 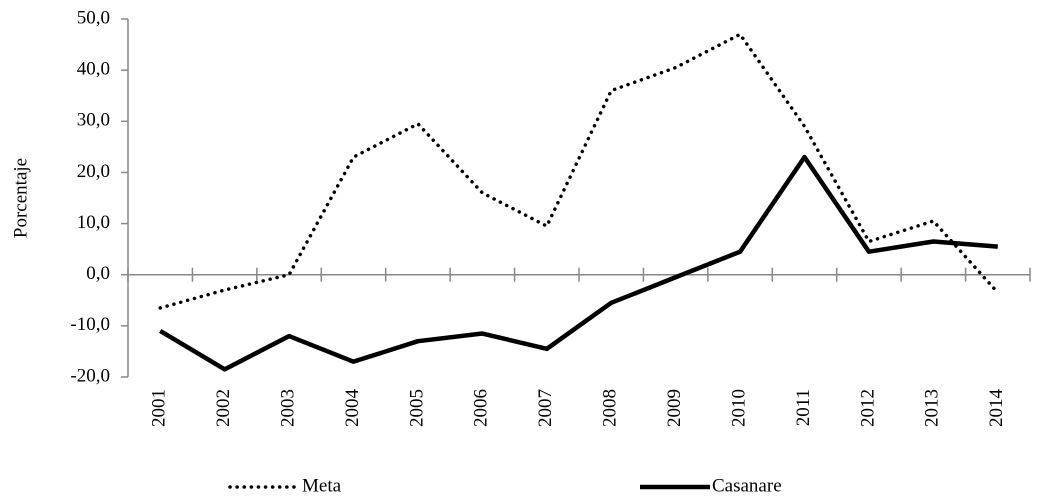 I want to click on x-tick-label: 2008, so click(x=610, y=408).